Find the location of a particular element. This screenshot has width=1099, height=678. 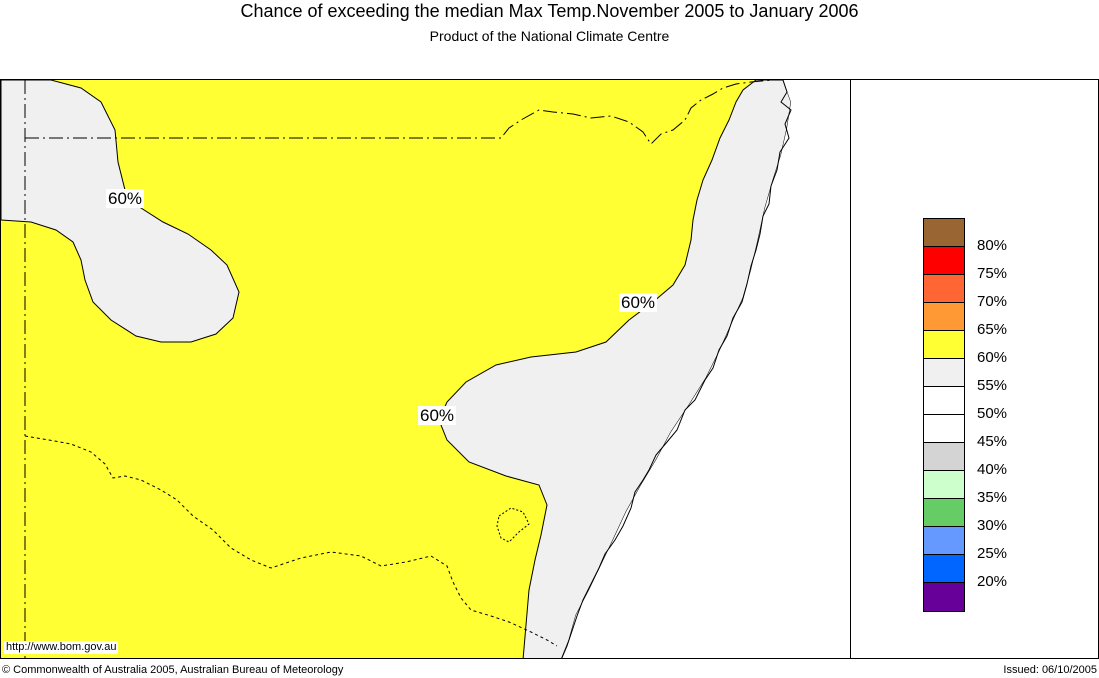

legend-label: 70% is located at coordinates (992, 301).